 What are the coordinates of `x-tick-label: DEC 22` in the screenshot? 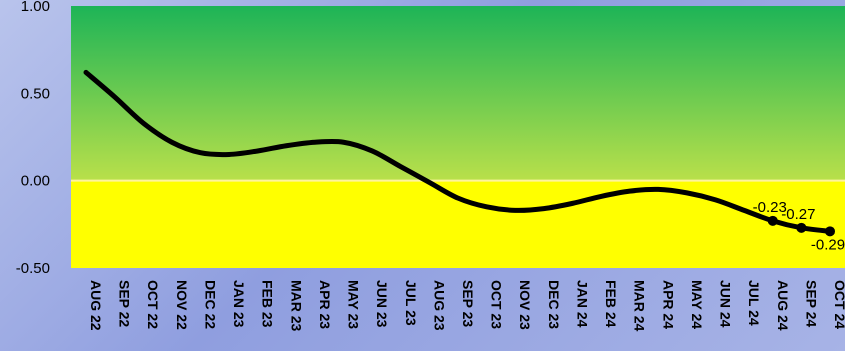 It's located at (210, 304).